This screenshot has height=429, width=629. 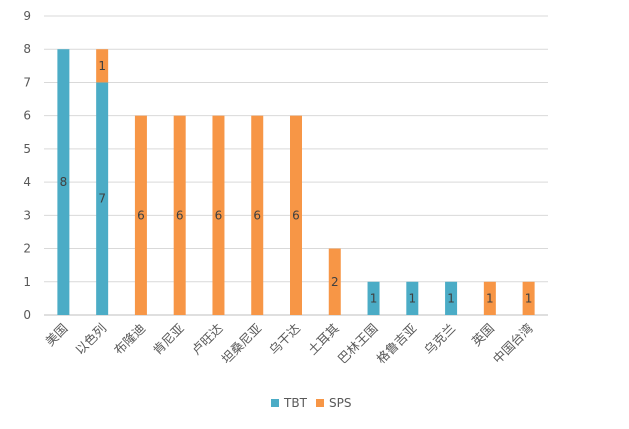 I want to click on x-category-label: 乌干达, so click(x=284, y=338).